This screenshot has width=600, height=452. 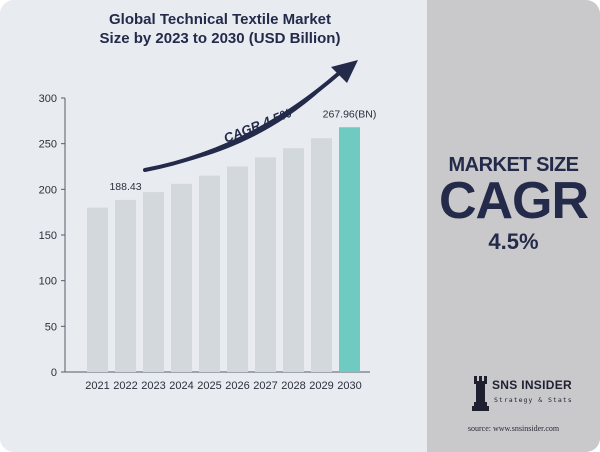 I want to click on bar-2022, so click(x=125, y=285).